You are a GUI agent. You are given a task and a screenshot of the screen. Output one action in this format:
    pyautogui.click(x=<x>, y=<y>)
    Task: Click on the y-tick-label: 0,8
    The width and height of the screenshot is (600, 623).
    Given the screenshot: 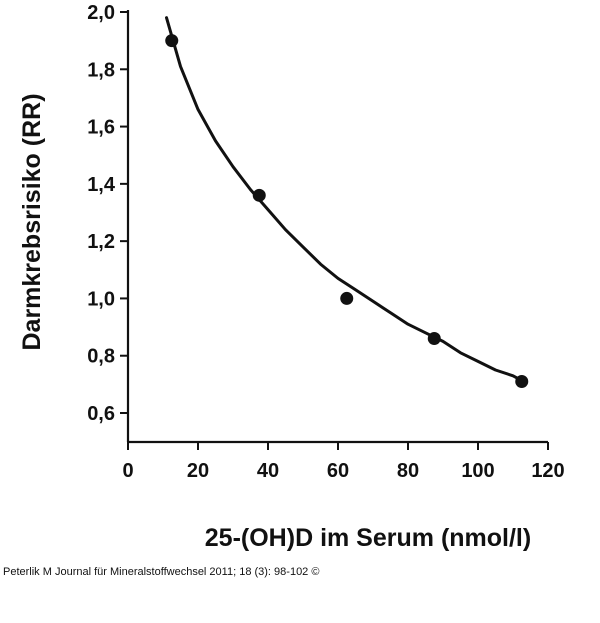 What is the action you would take?
    pyautogui.click(x=101, y=357)
    